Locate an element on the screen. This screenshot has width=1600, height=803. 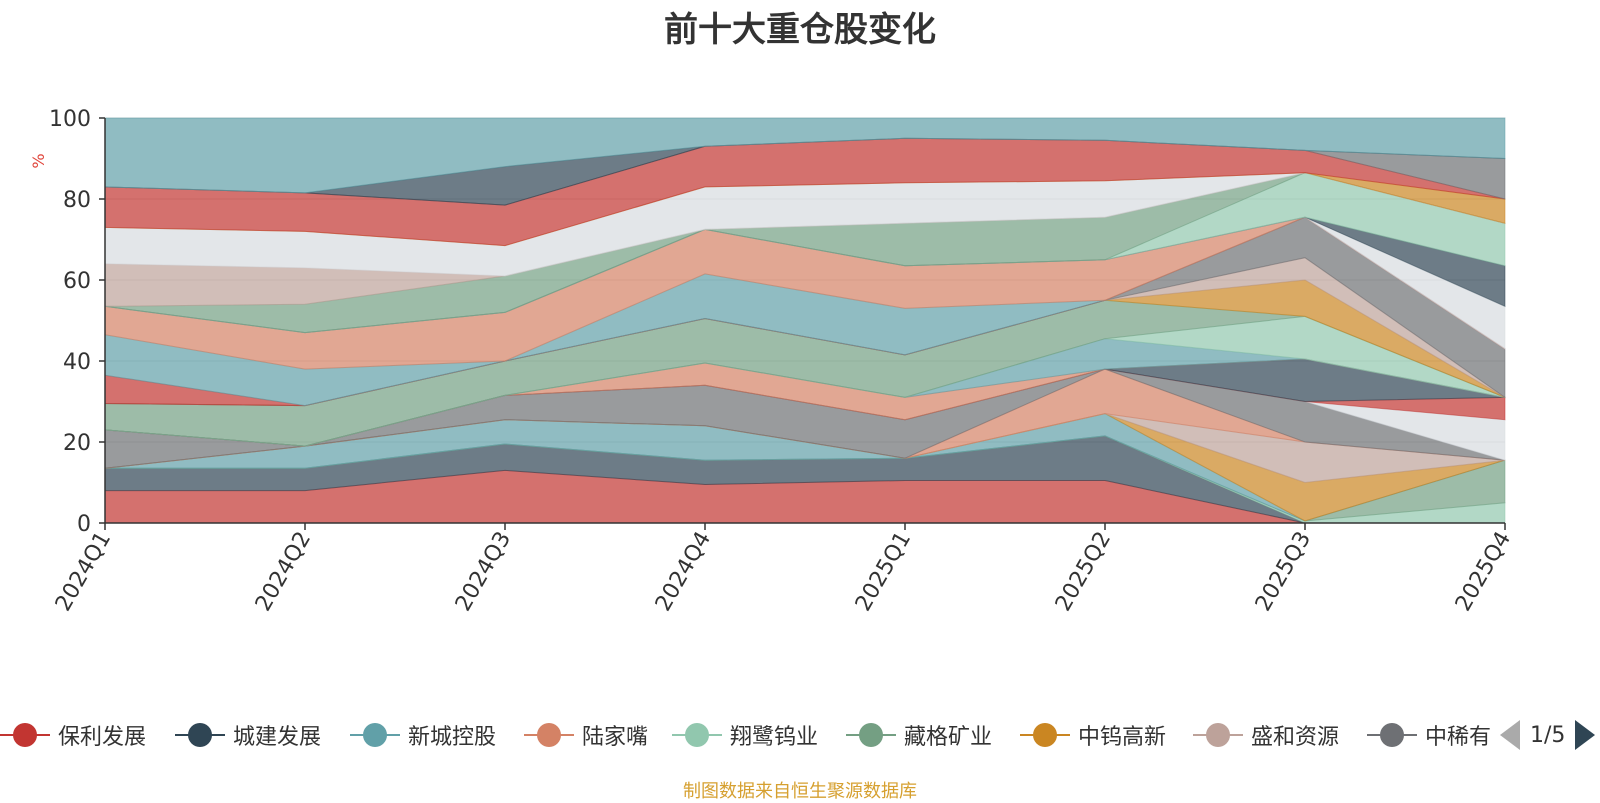
legend-item: 中稀有色 is located at coordinates (1428, 735).